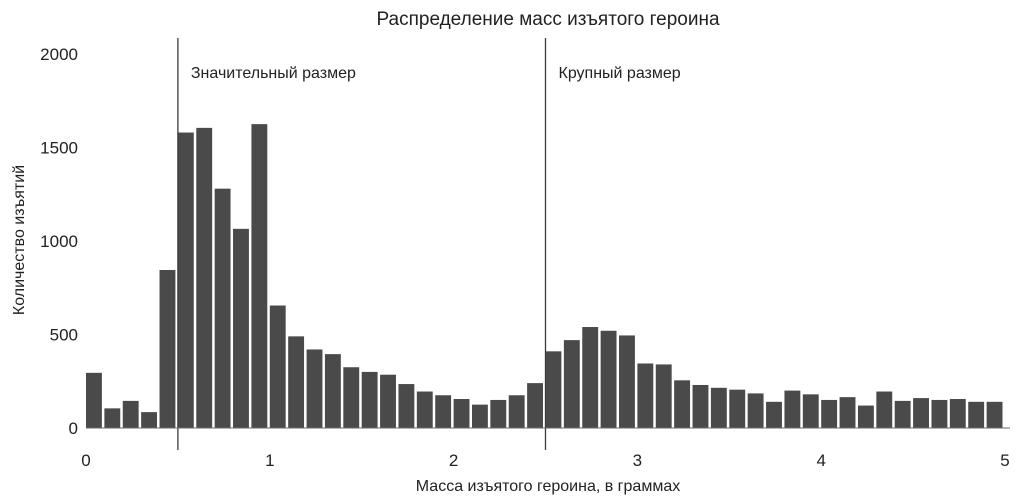 The image size is (1017, 496). What do you see at coordinates (59, 54) in the screenshot?
I see `y-tick-label: 2000` at bounding box center [59, 54].